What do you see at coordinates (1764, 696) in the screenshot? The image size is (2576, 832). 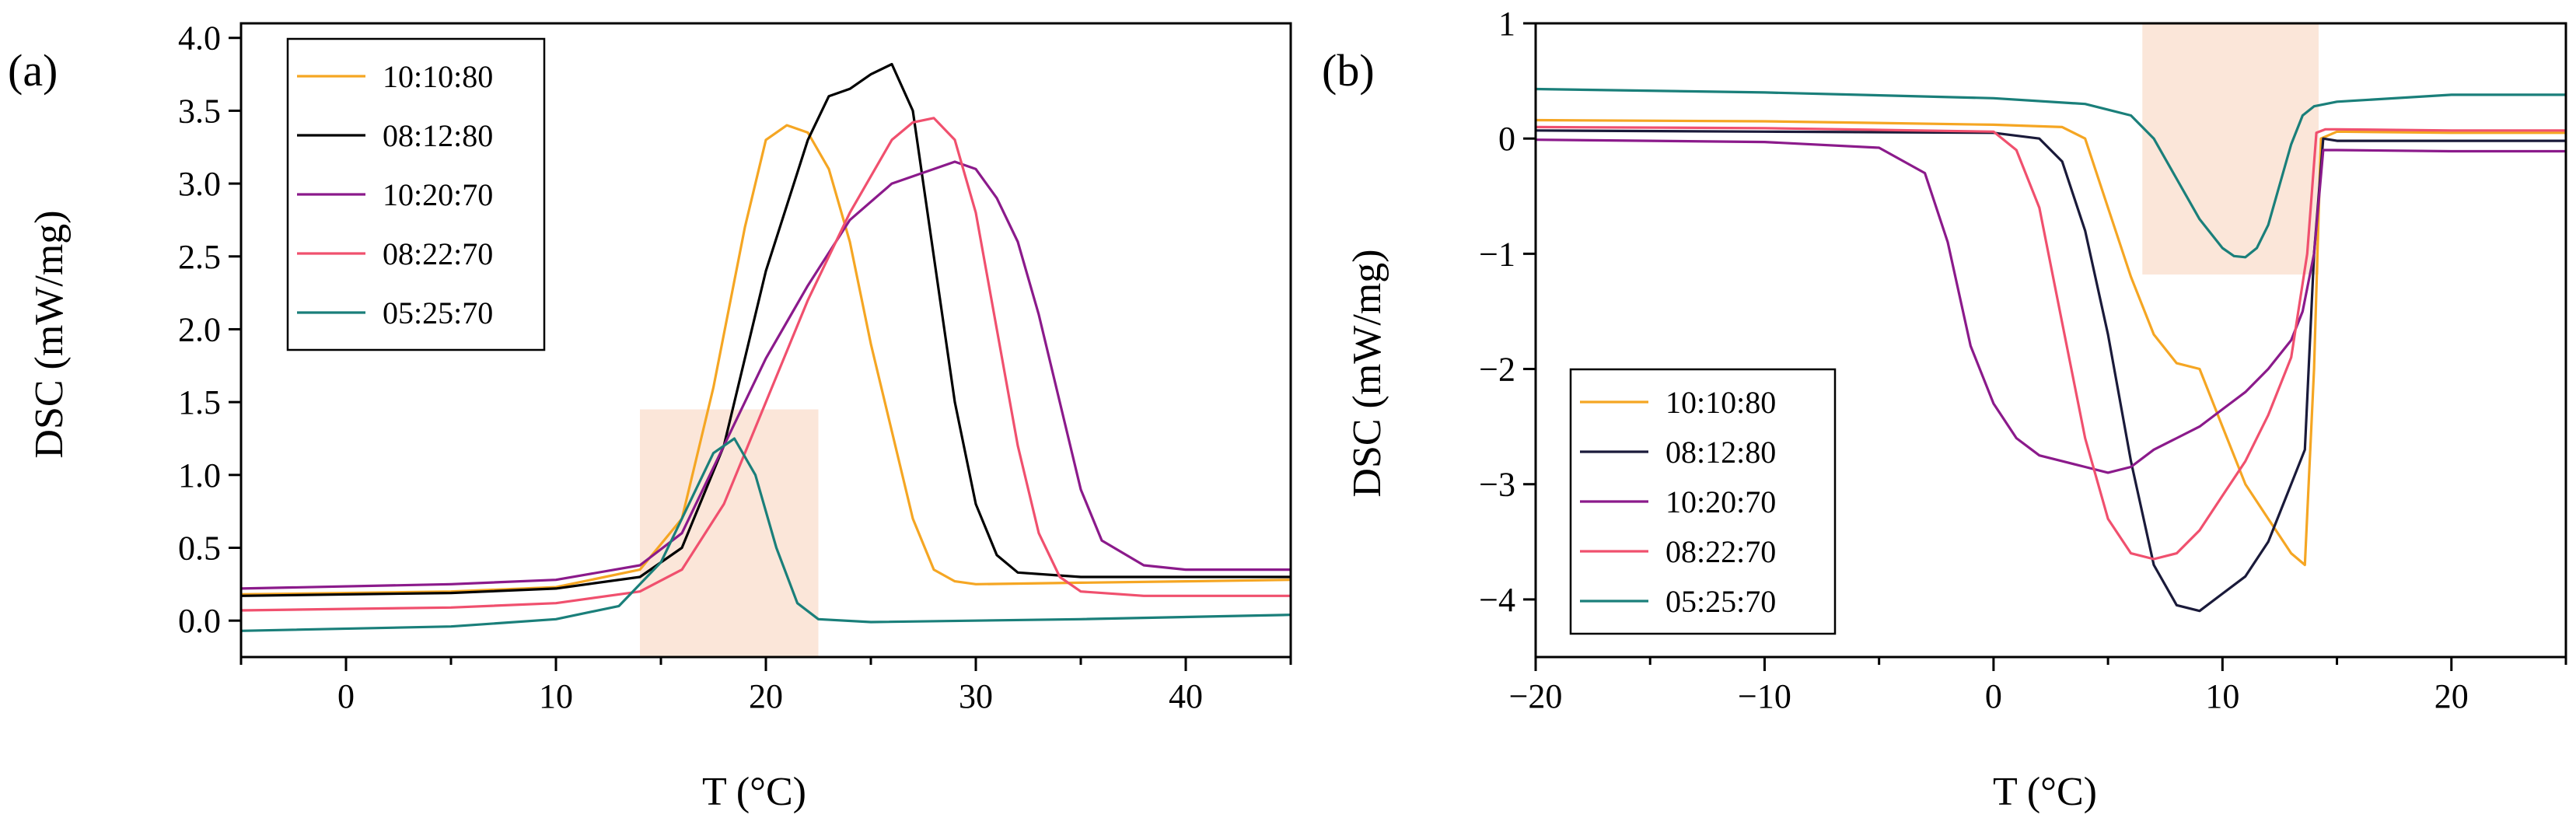 I see `x-tick-label: −10` at bounding box center [1764, 696].